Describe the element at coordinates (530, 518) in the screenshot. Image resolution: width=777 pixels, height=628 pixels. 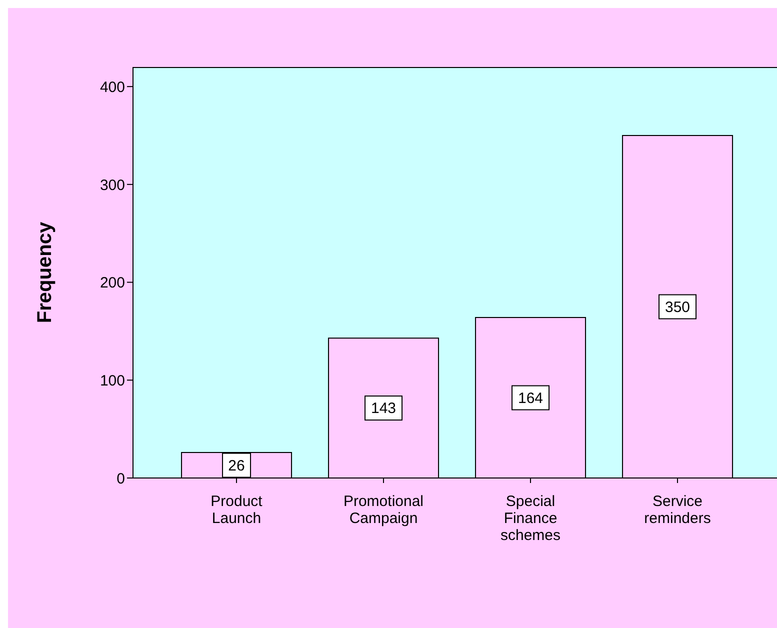
I see `x-tick-label: Special Finance schemes` at that location.